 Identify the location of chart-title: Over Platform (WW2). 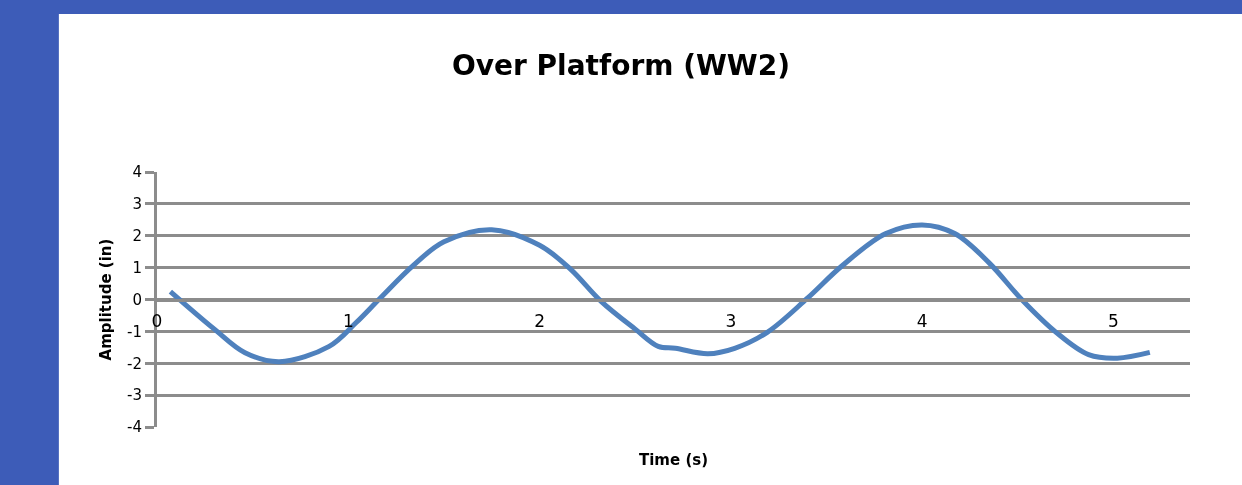
(621, 66).